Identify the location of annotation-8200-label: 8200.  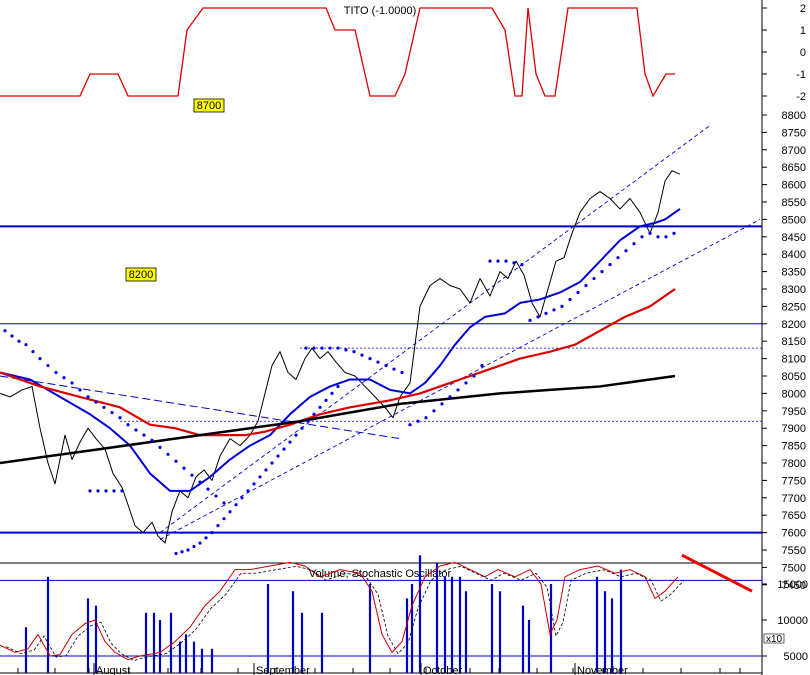
(141, 275).